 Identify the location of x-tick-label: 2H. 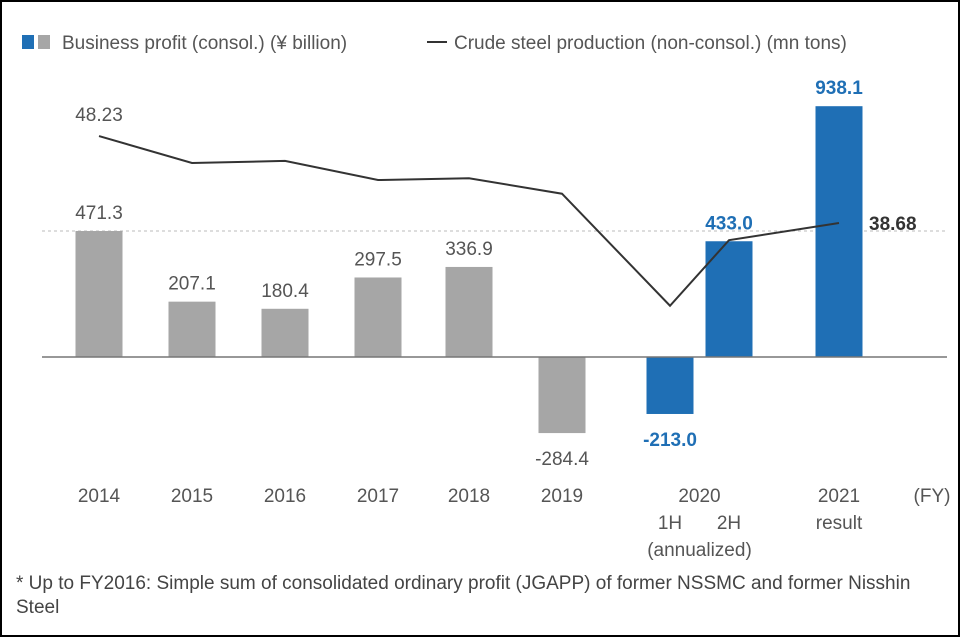
(729, 523).